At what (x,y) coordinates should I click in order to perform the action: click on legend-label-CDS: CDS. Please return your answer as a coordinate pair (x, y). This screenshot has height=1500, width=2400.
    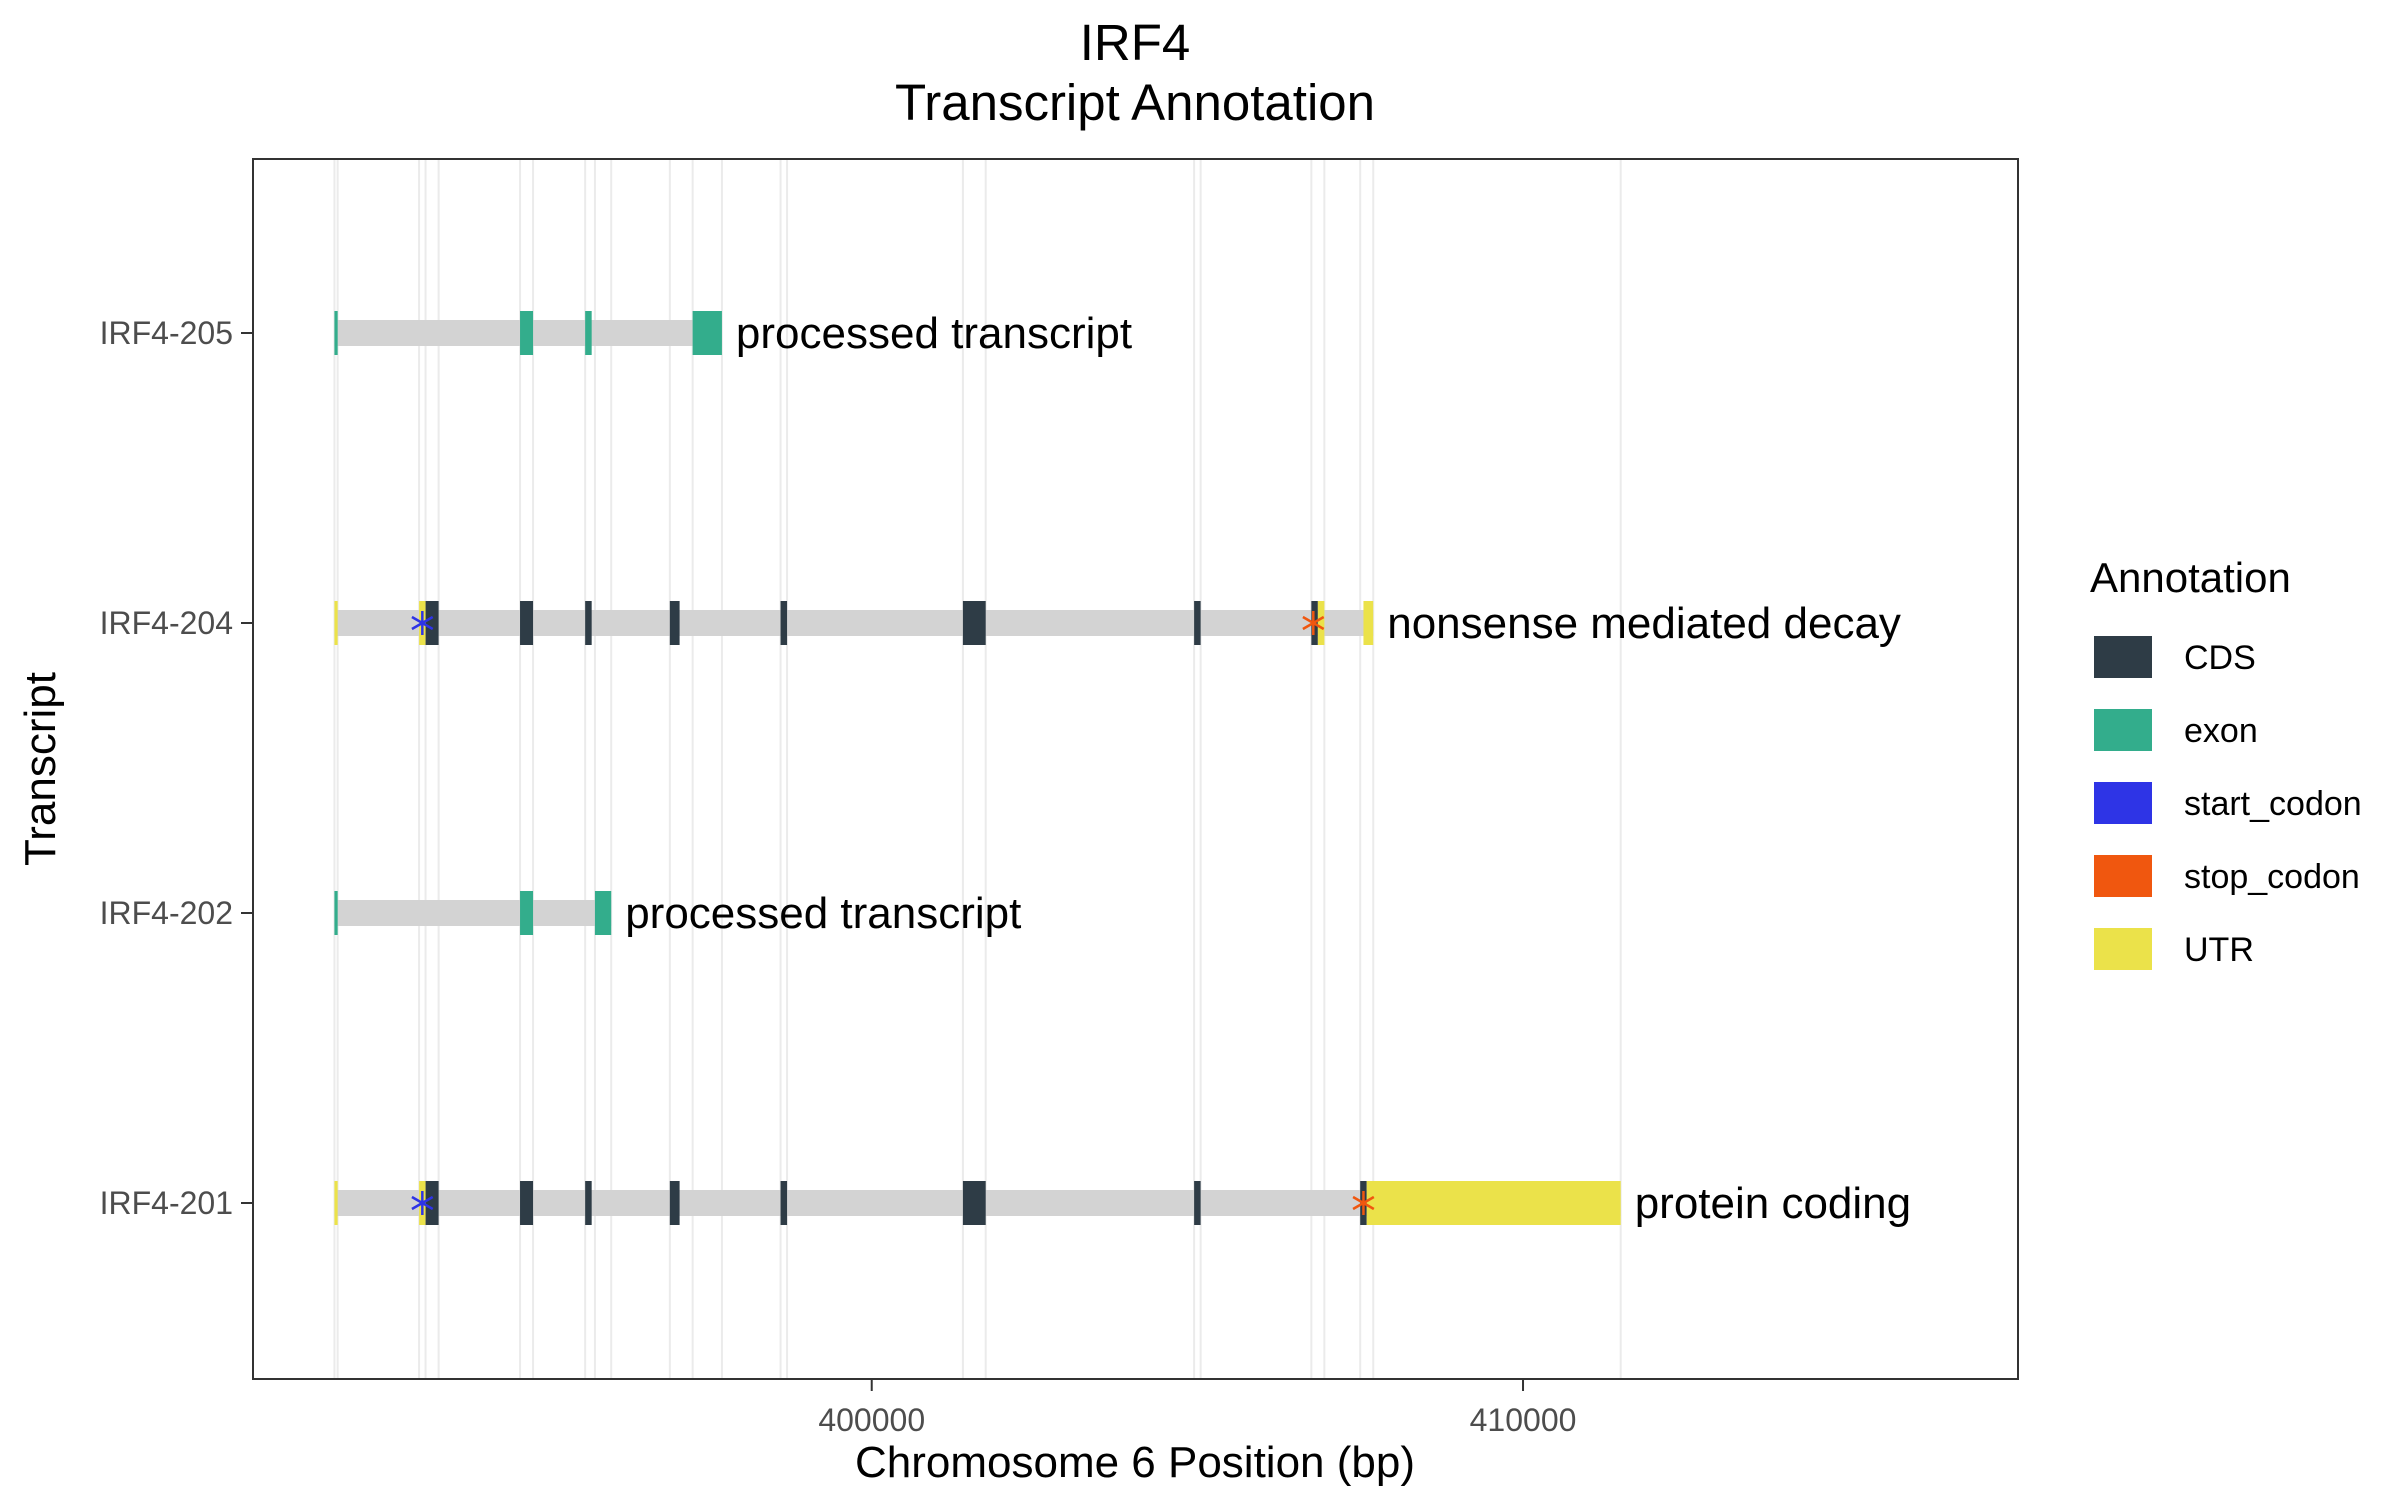
    Looking at the image, I should click on (2220, 658).